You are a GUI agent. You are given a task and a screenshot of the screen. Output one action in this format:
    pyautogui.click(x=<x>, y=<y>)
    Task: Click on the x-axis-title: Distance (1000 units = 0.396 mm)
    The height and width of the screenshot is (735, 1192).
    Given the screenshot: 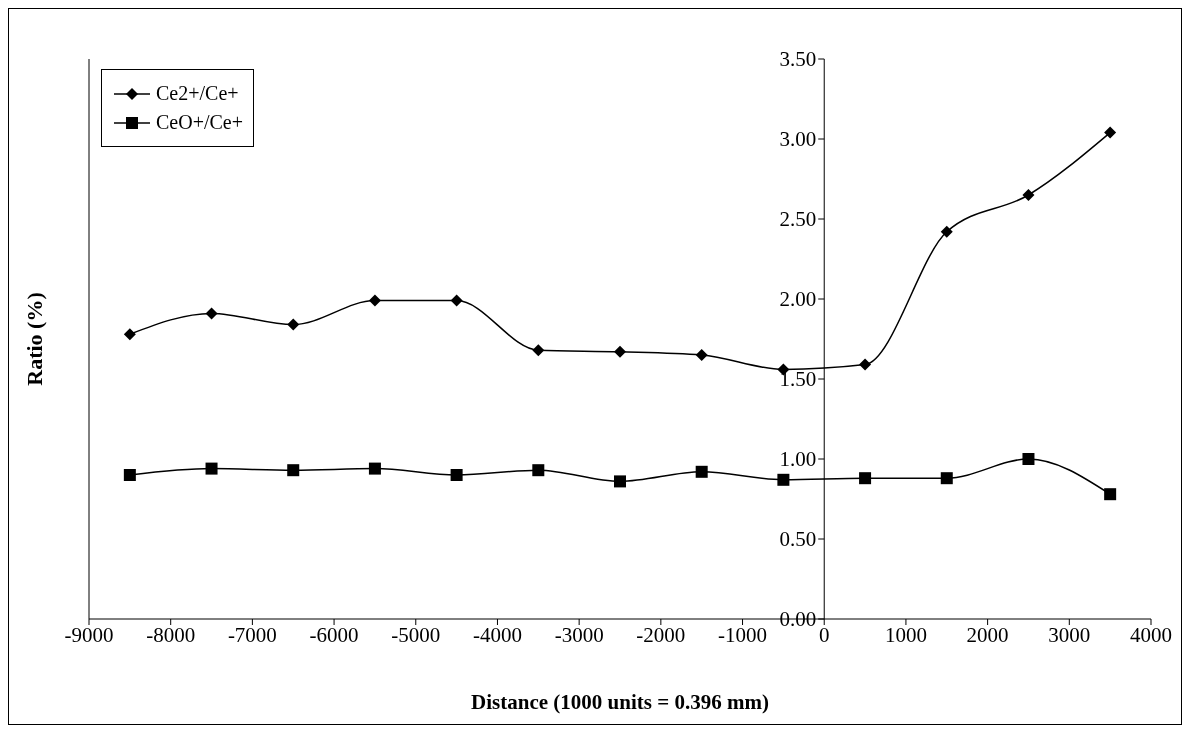 What is the action you would take?
    pyautogui.click(x=620, y=702)
    